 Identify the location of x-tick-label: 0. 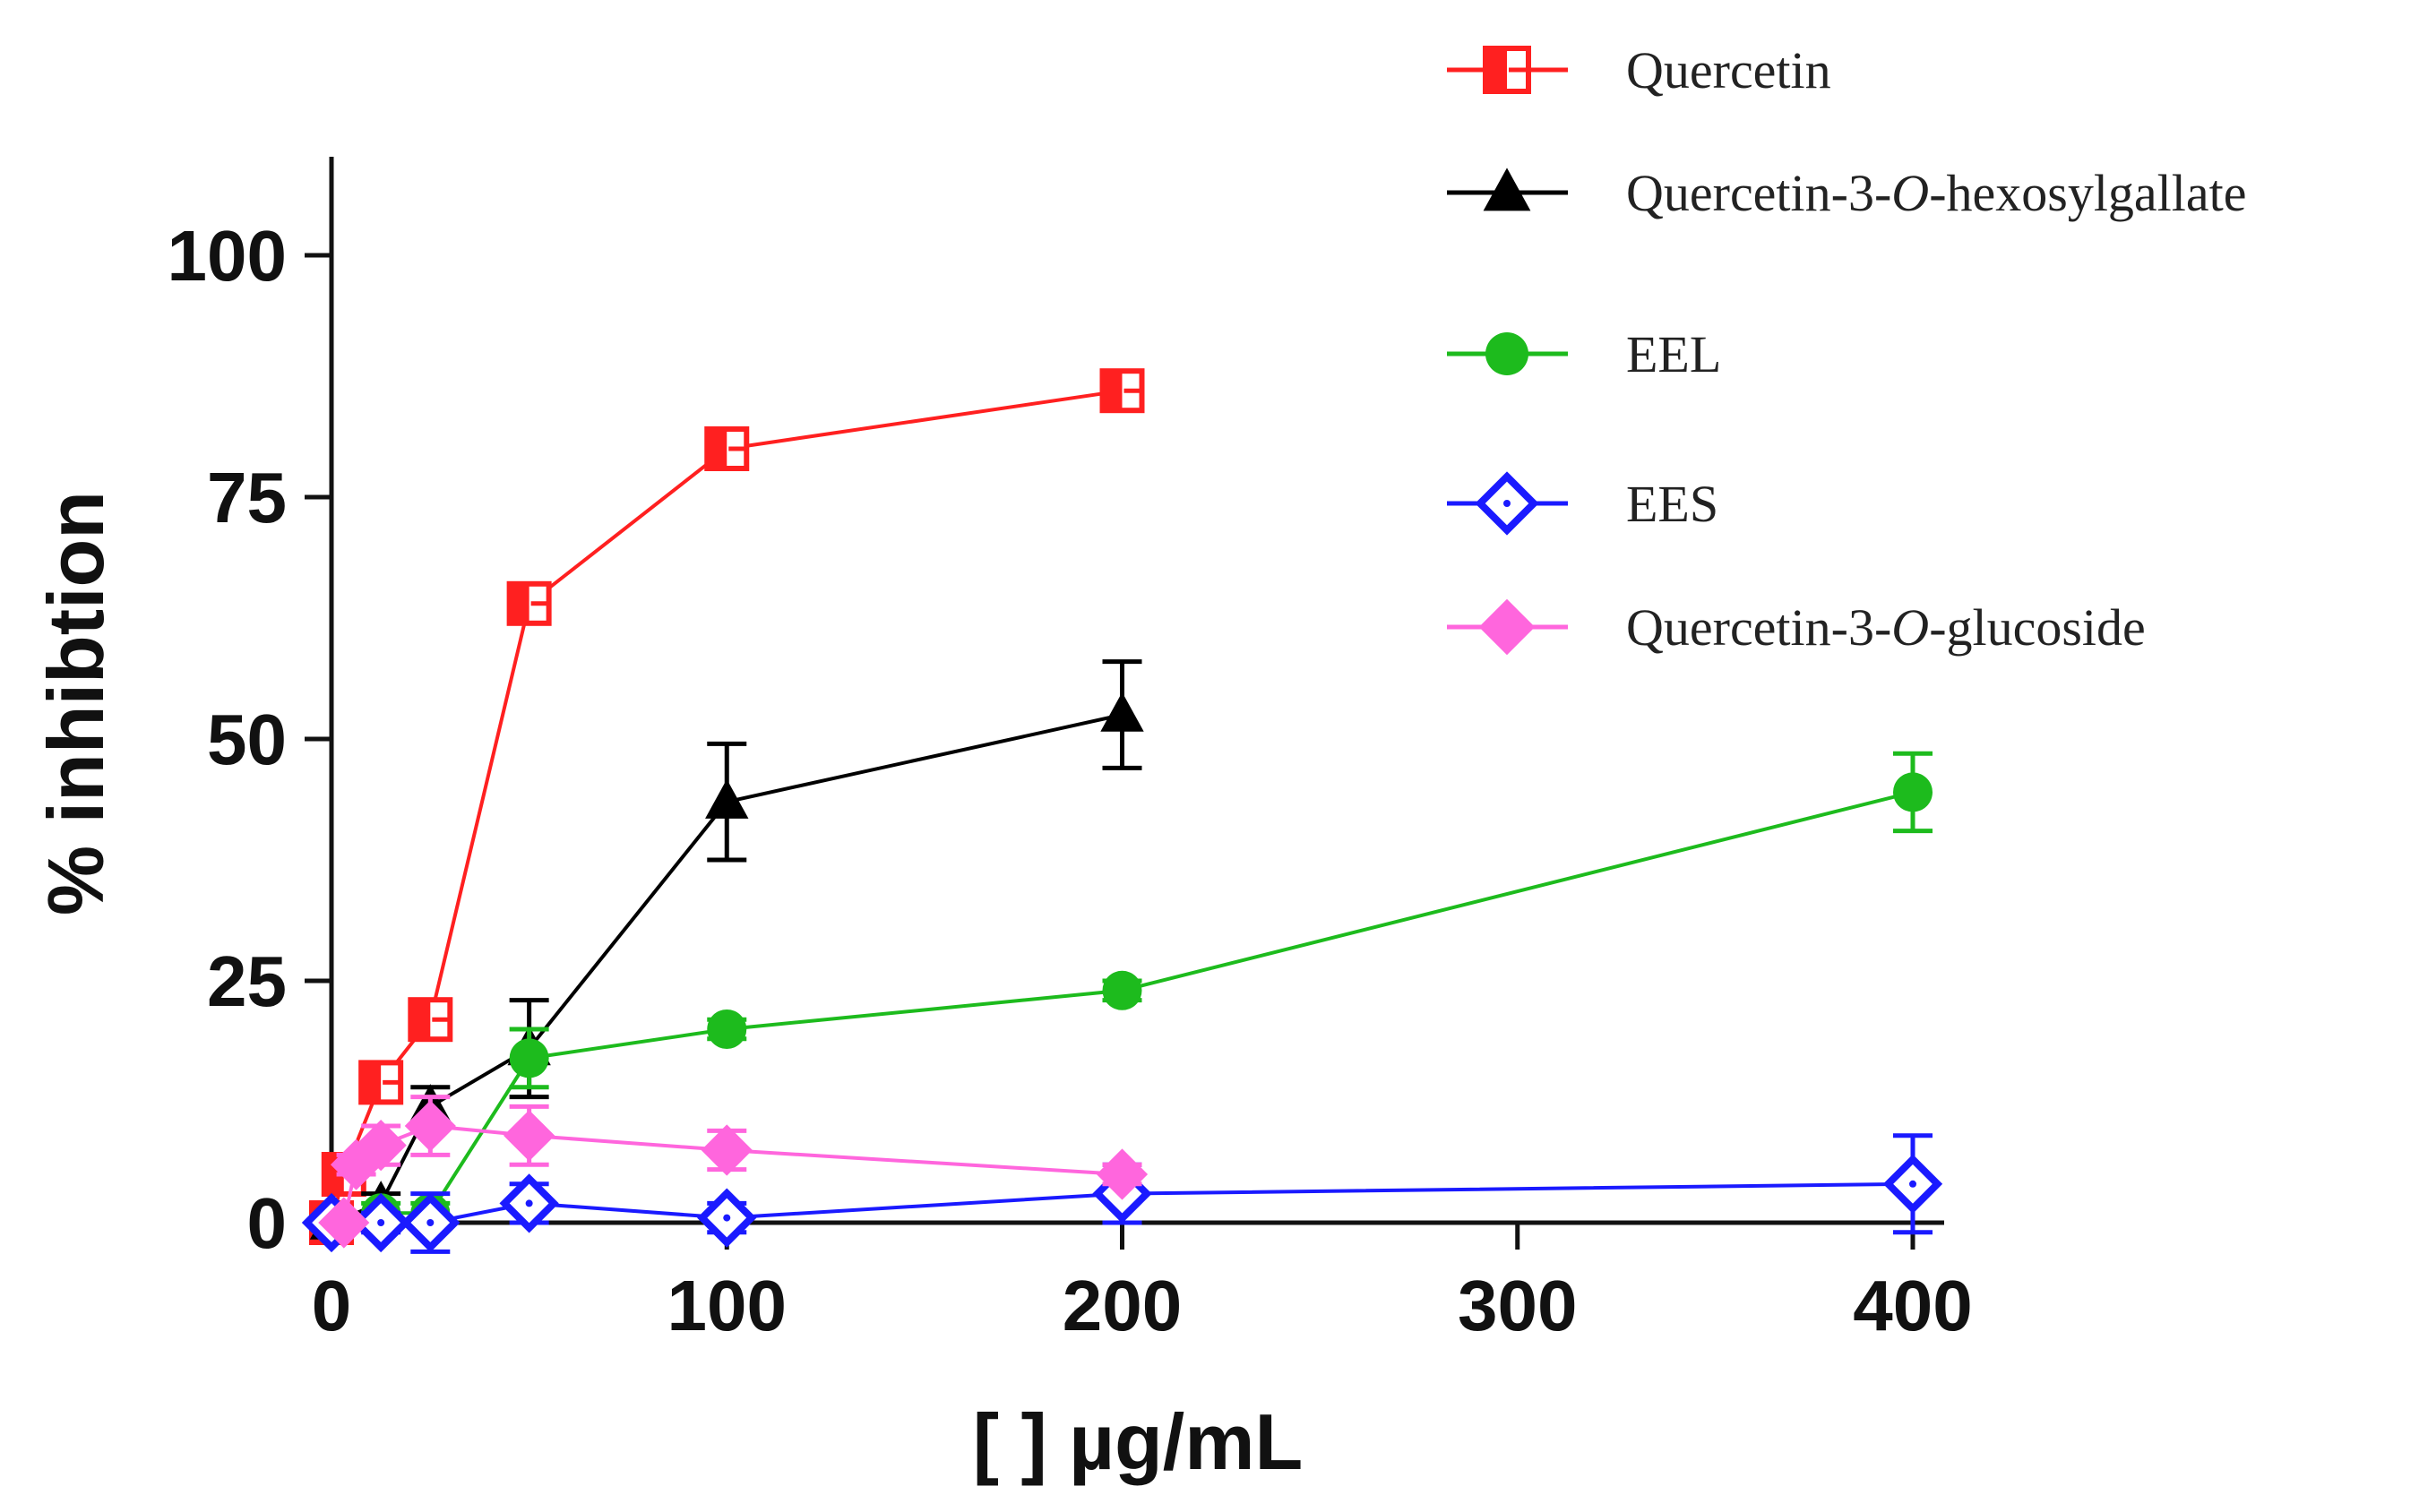
(332, 1306).